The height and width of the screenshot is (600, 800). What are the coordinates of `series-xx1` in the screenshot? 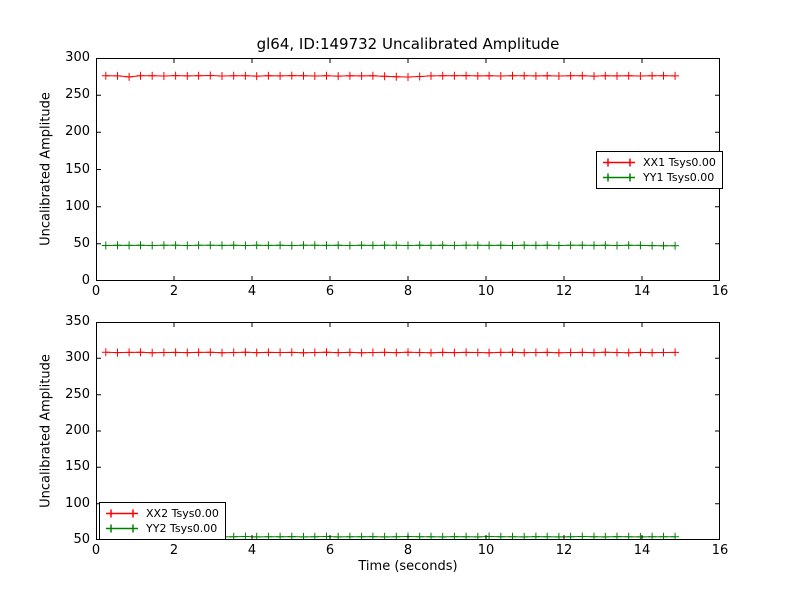 It's located at (390, 76).